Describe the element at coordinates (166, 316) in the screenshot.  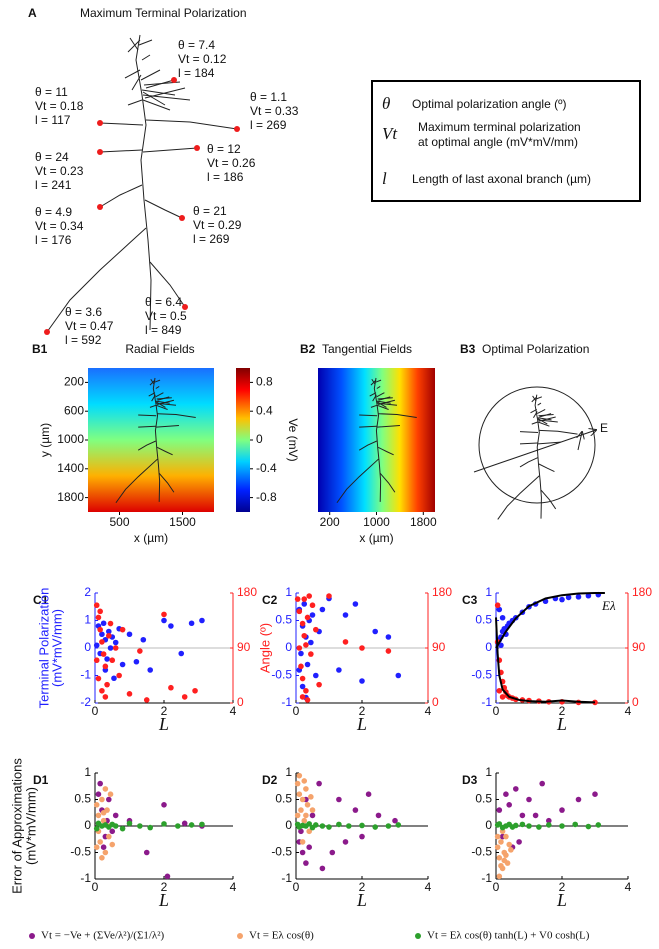
I see `annotation: Vt = 0.5` at that location.